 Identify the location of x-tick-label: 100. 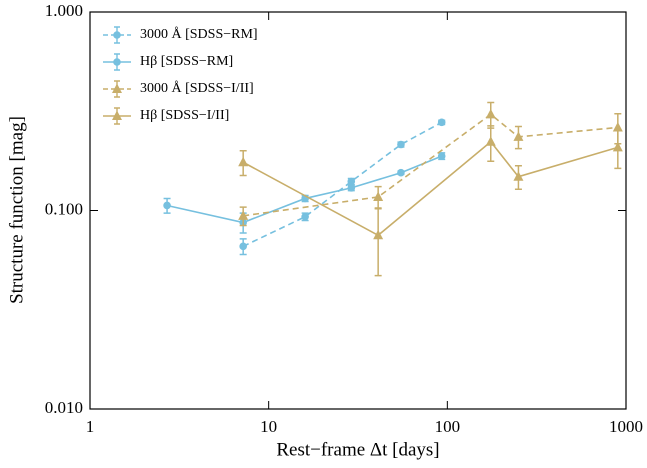
(448, 426).